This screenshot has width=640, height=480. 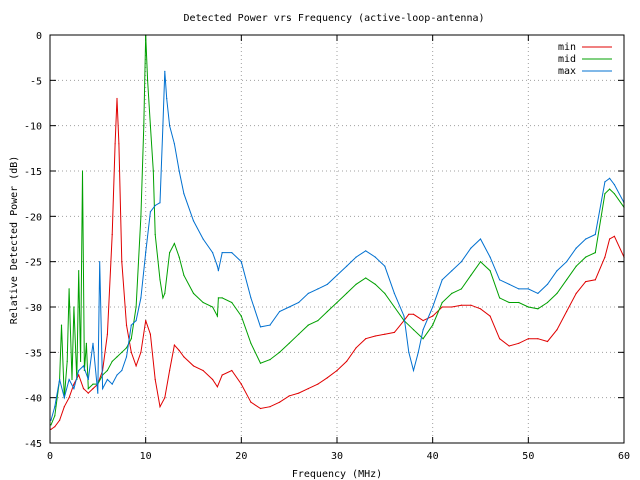 What do you see at coordinates (33, 240) in the screenshot?
I see `y-tick-labels: 0 -5 -10 -15 -20 -25 -30 -35 -40 -45` at bounding box center [33, 240].